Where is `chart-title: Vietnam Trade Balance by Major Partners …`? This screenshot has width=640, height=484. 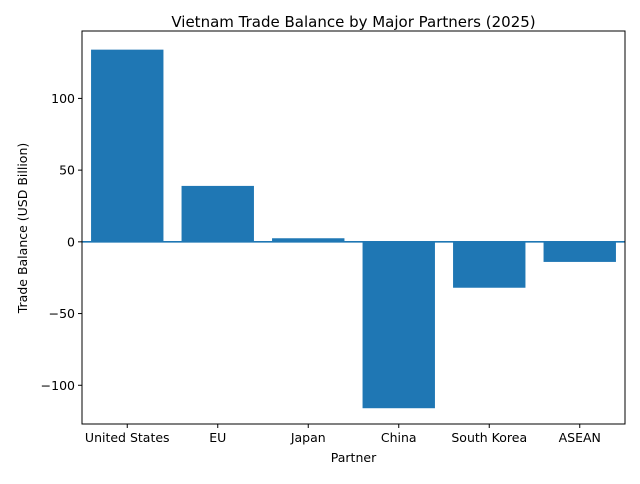 chart-title: Vietnam Trade Balance by Major Partners … is located at coordinates (353, 22).